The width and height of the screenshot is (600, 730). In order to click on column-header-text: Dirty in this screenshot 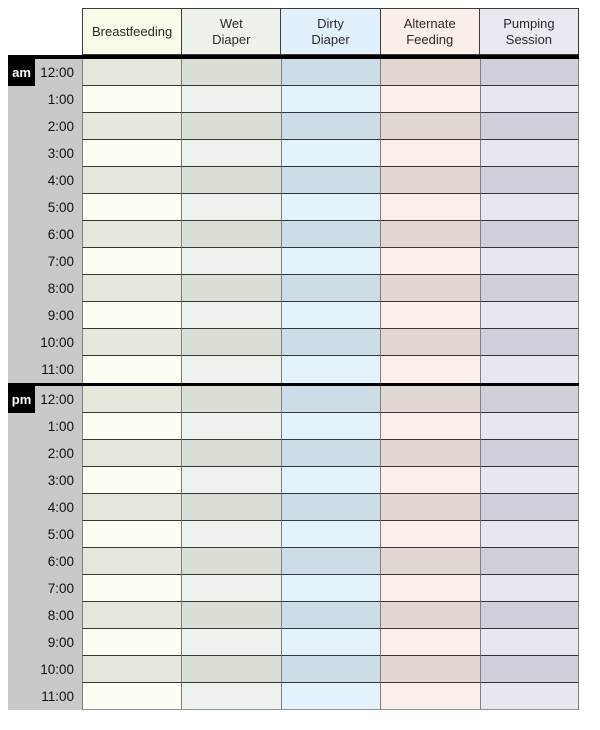, I will do `click(330, 23)`.